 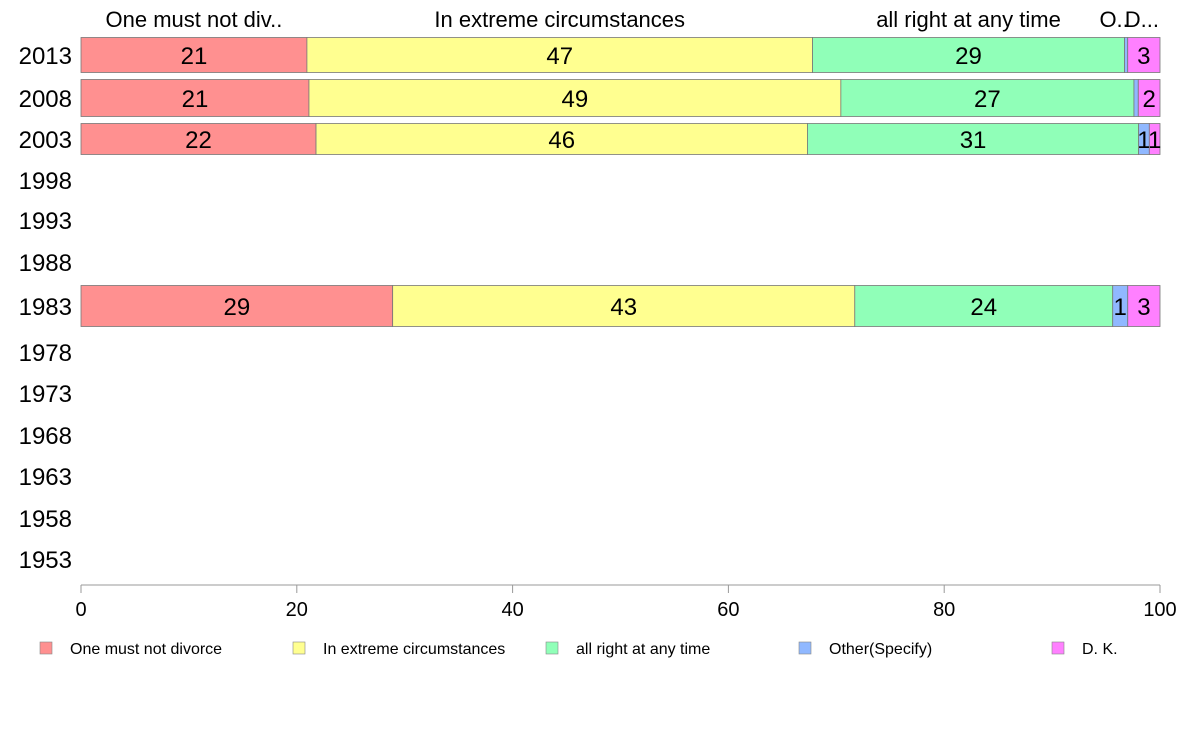 I want to click on x-tick-label: 80, so click(x=944, y=610).